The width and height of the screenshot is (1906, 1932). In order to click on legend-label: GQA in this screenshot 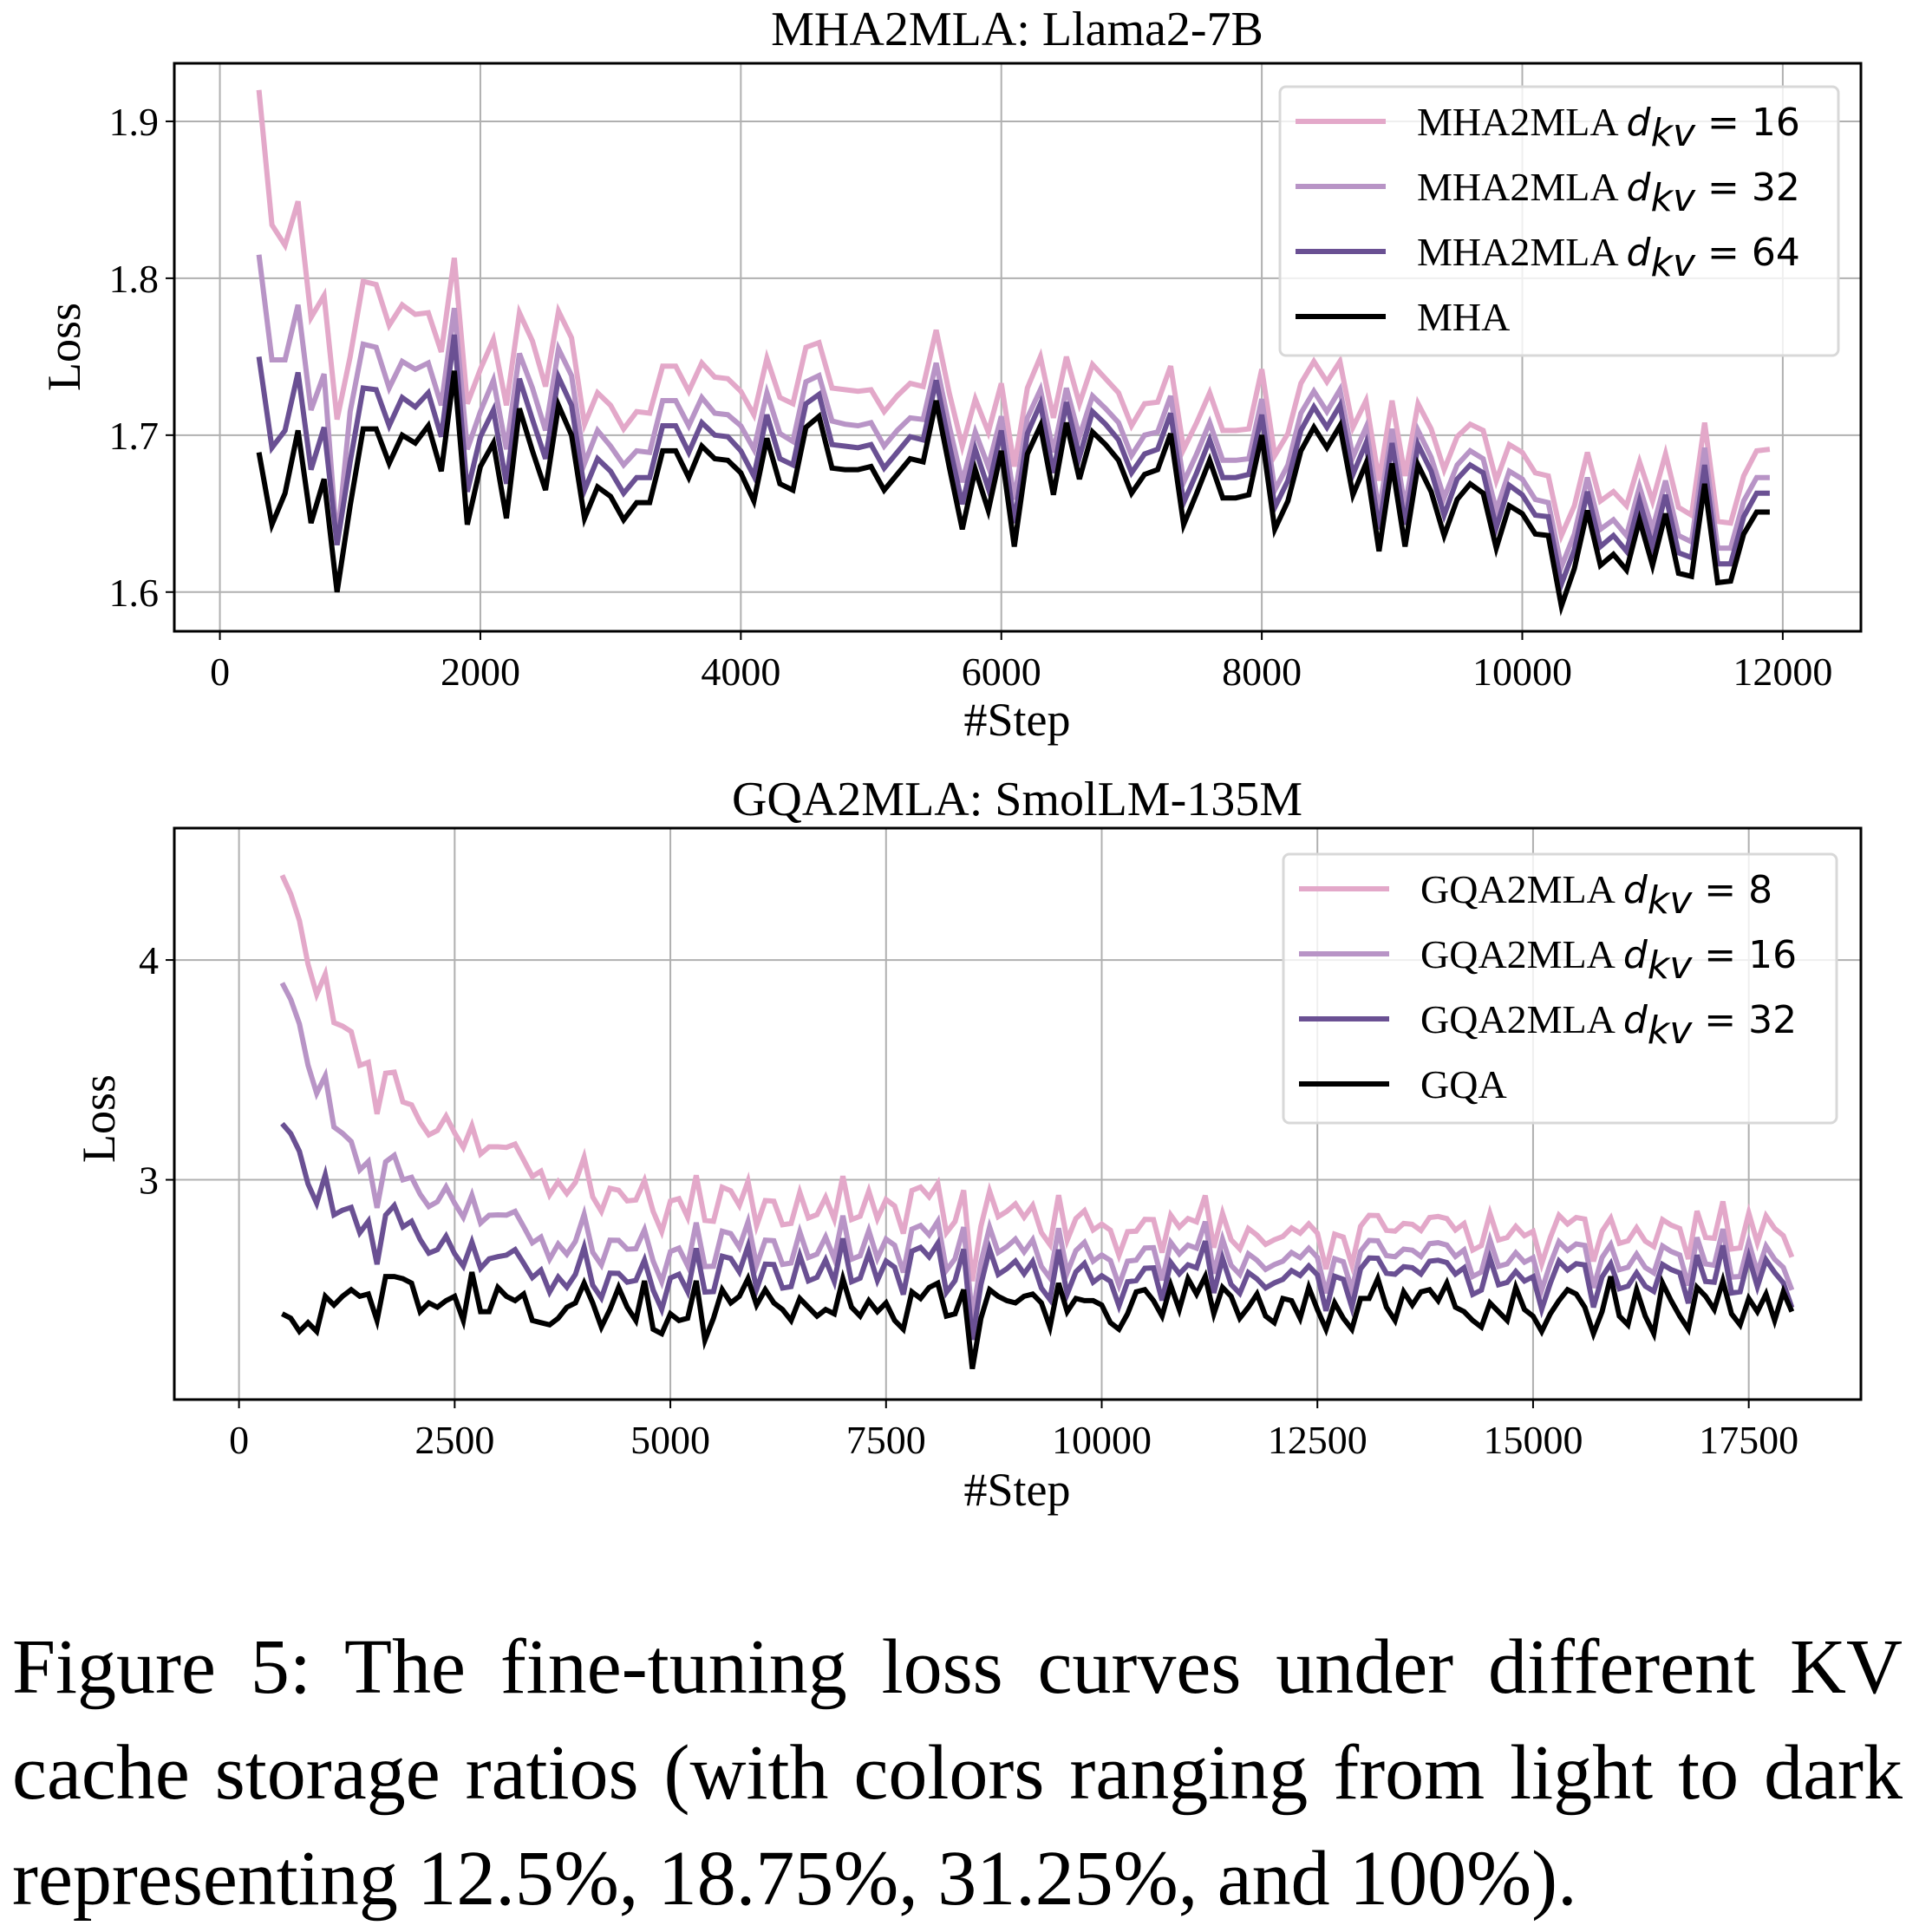, I will do `click(1463, 1084)`.